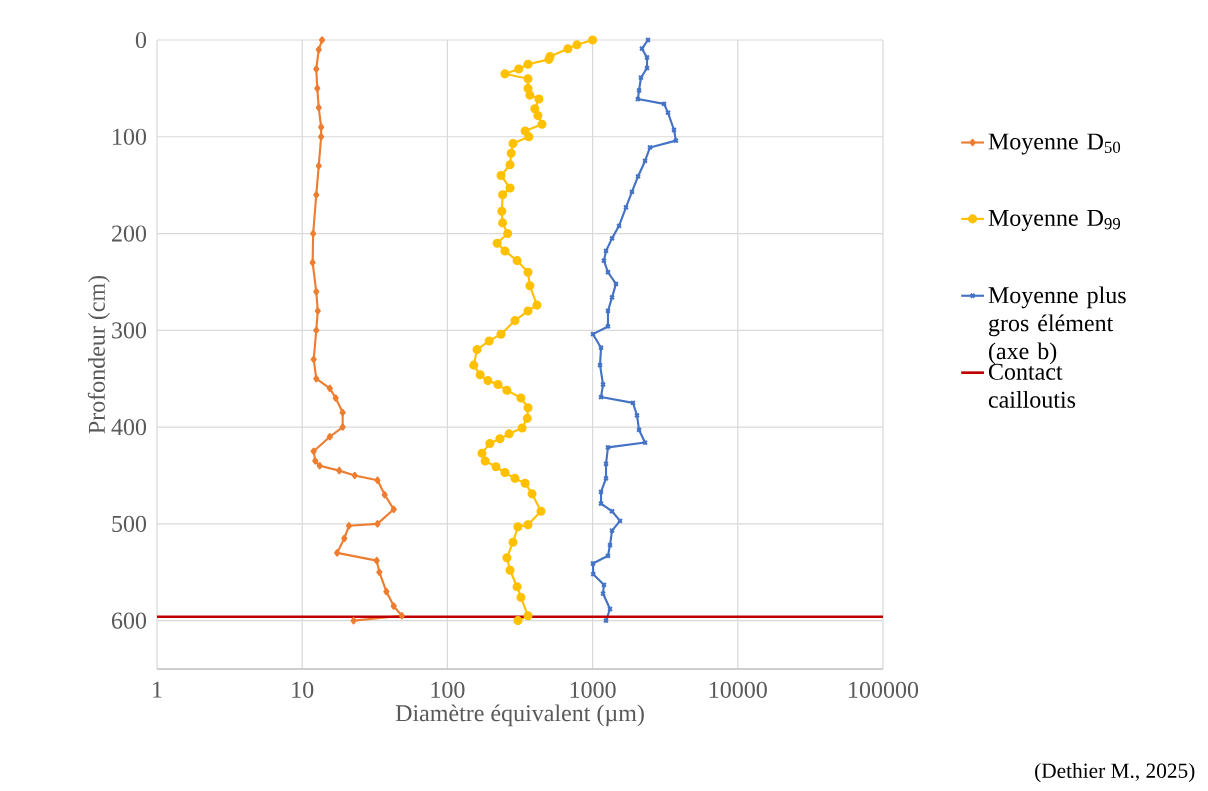 The width and height of the screenshot is (1208, 791). Describe the element at coordinates (1054, 144) in the screenshot. I see `legend-label: Moyenne D$_{50}$` at that location.